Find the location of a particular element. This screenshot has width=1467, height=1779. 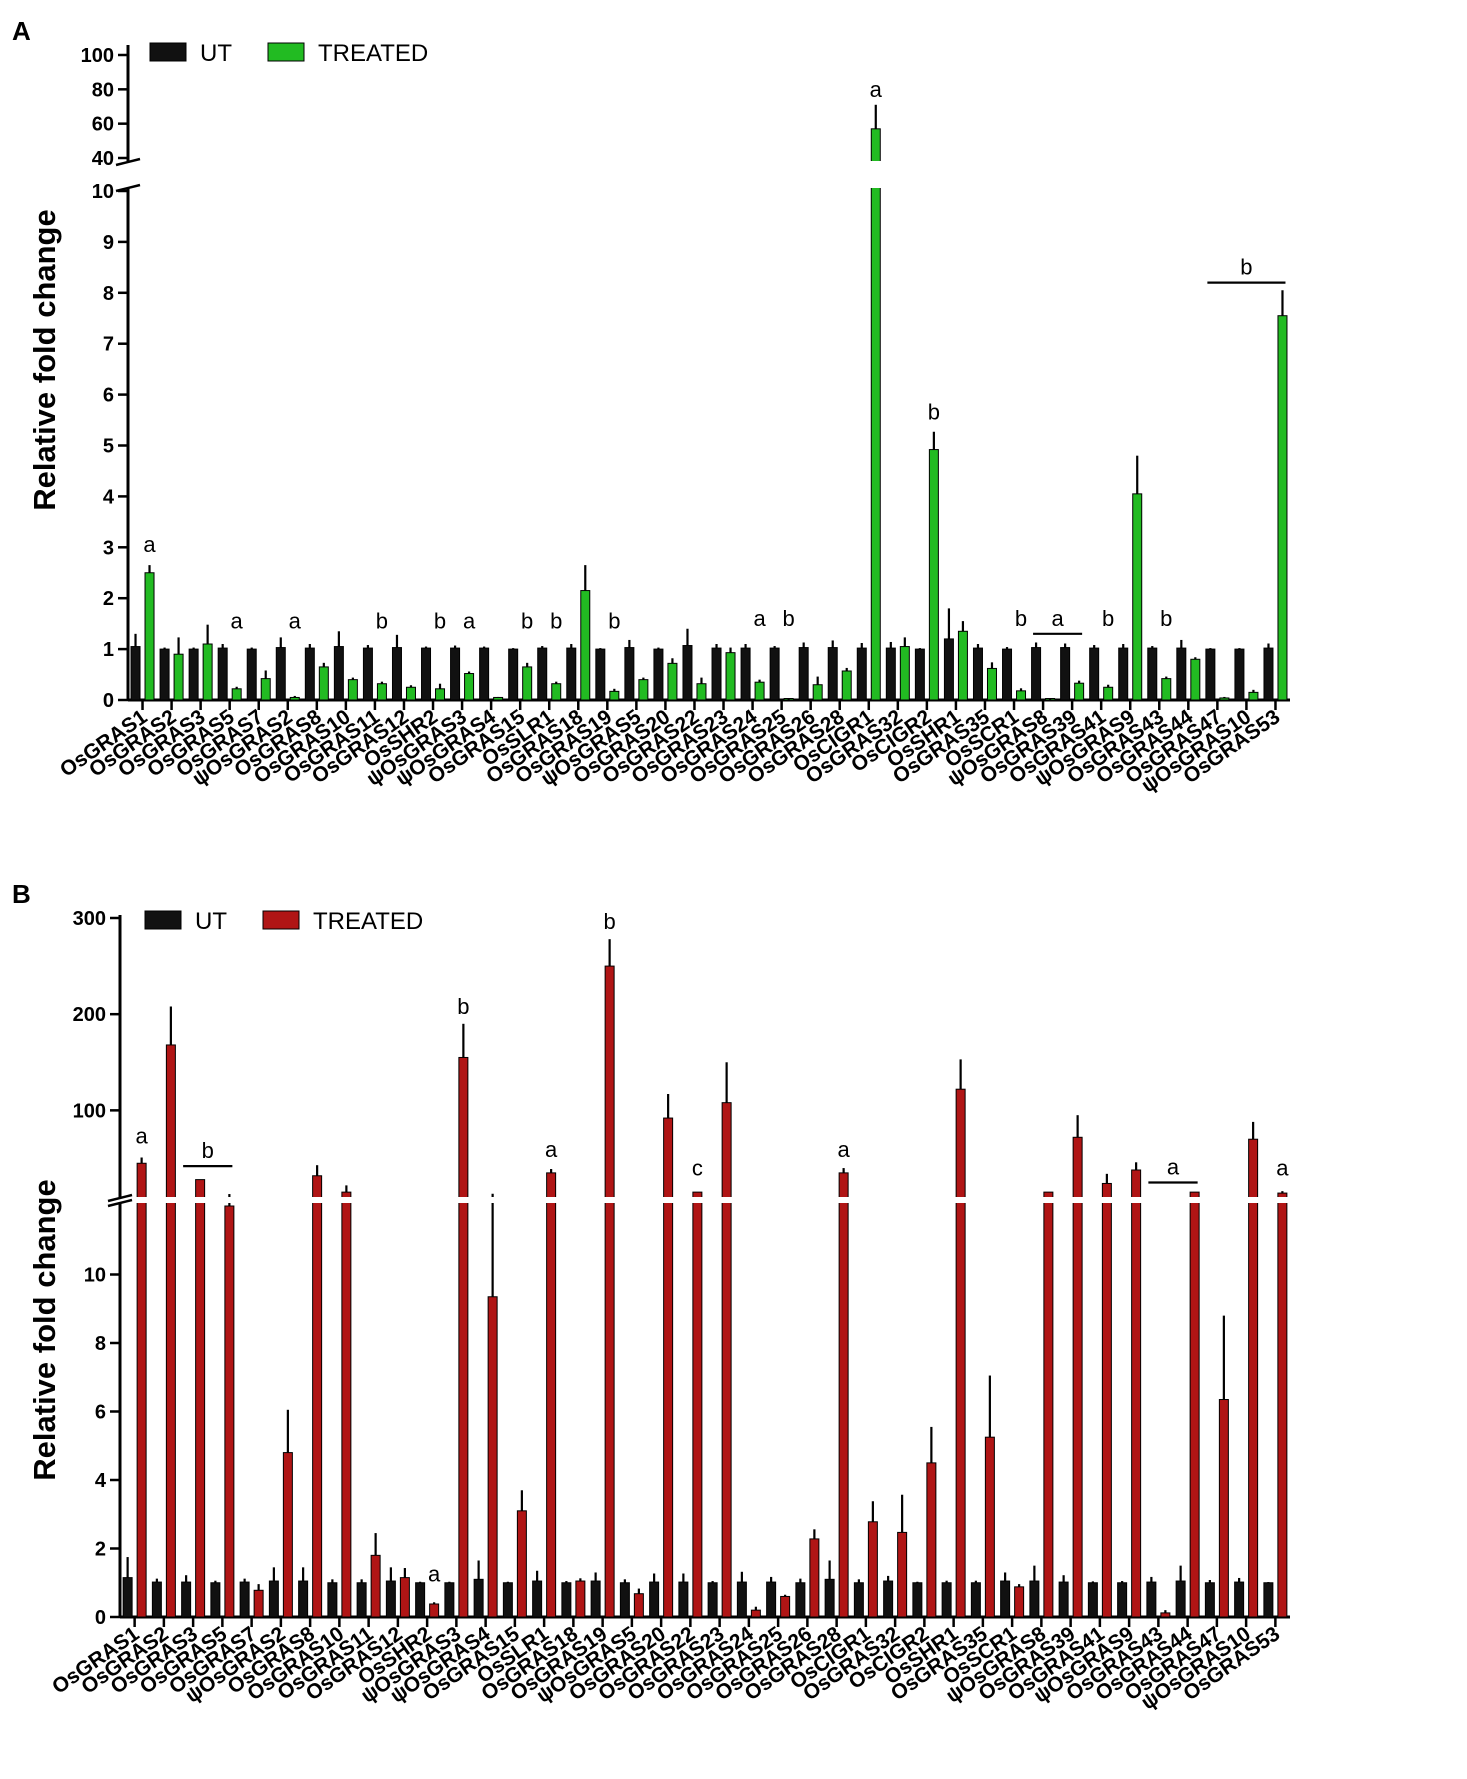

bar-treated-OsGRAS28 is located at coordinates (846, 685).